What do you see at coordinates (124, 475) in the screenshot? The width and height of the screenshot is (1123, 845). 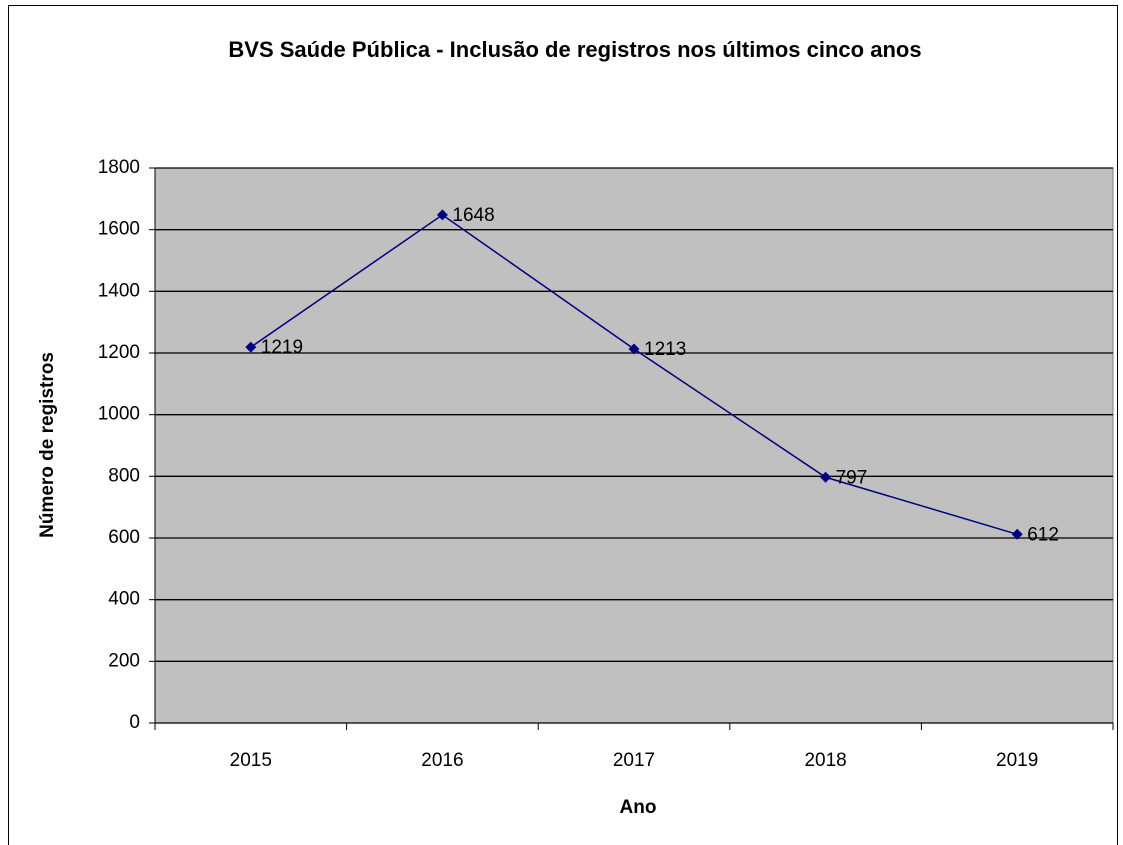 I see `y-tick-label: 800` at bounding box center [124, 475].